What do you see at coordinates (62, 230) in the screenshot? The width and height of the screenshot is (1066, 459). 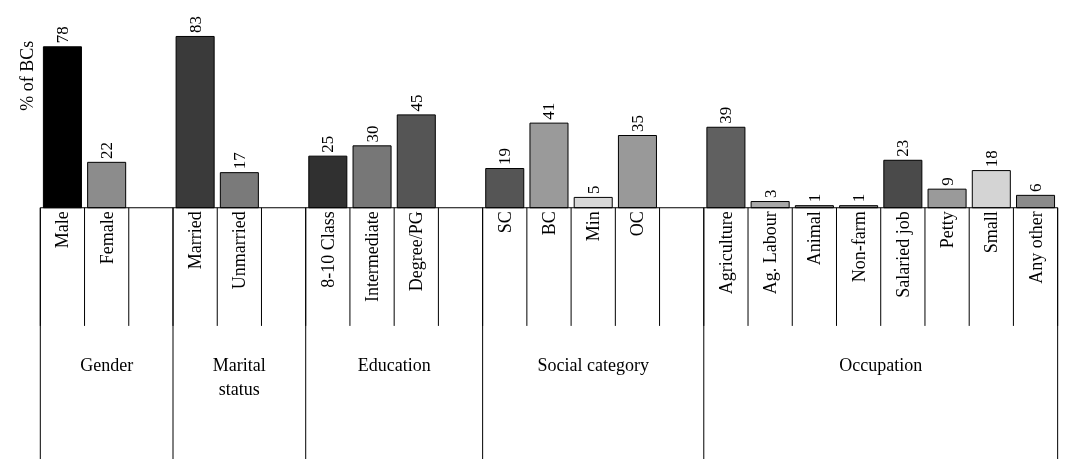 I see `x-tick-label: Male` at bounding box center [62, 230].